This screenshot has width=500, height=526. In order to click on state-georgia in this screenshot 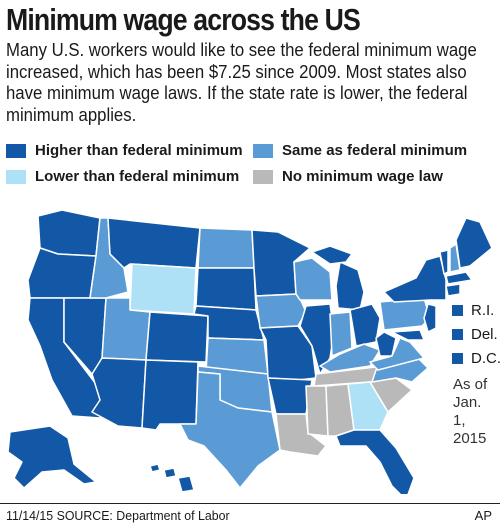, I will do `click(368, 406)`.